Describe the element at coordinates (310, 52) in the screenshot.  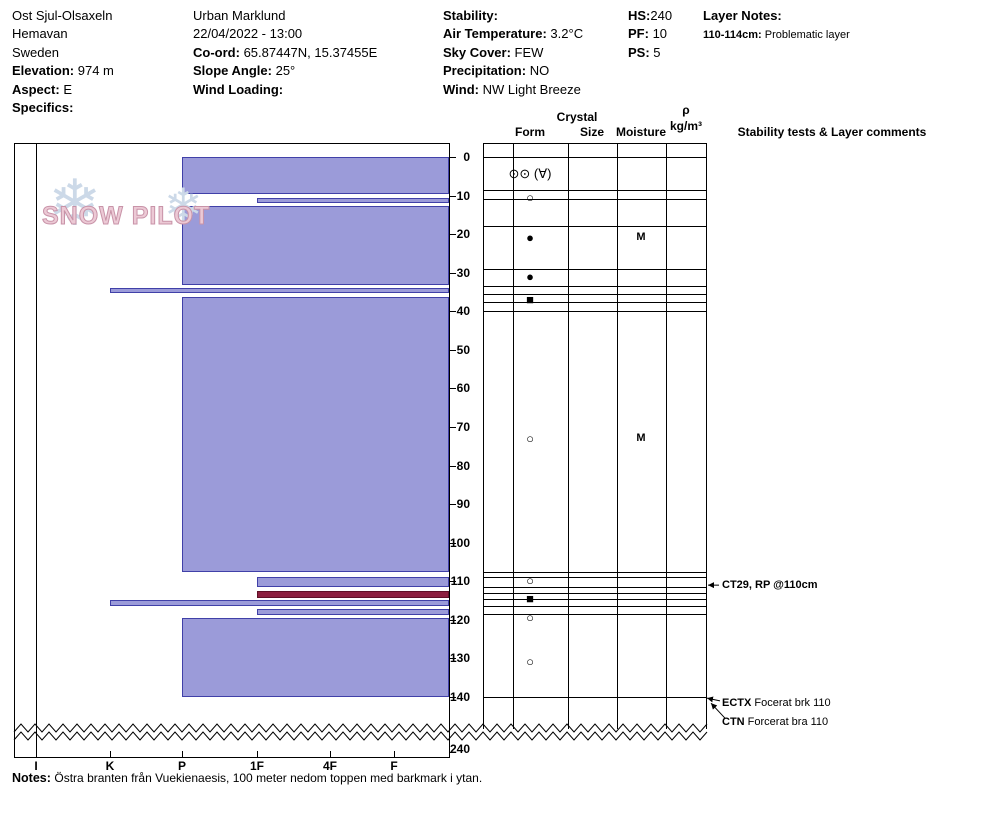
I see `coord-value: 65.87447N, 15.37455E` at that location.